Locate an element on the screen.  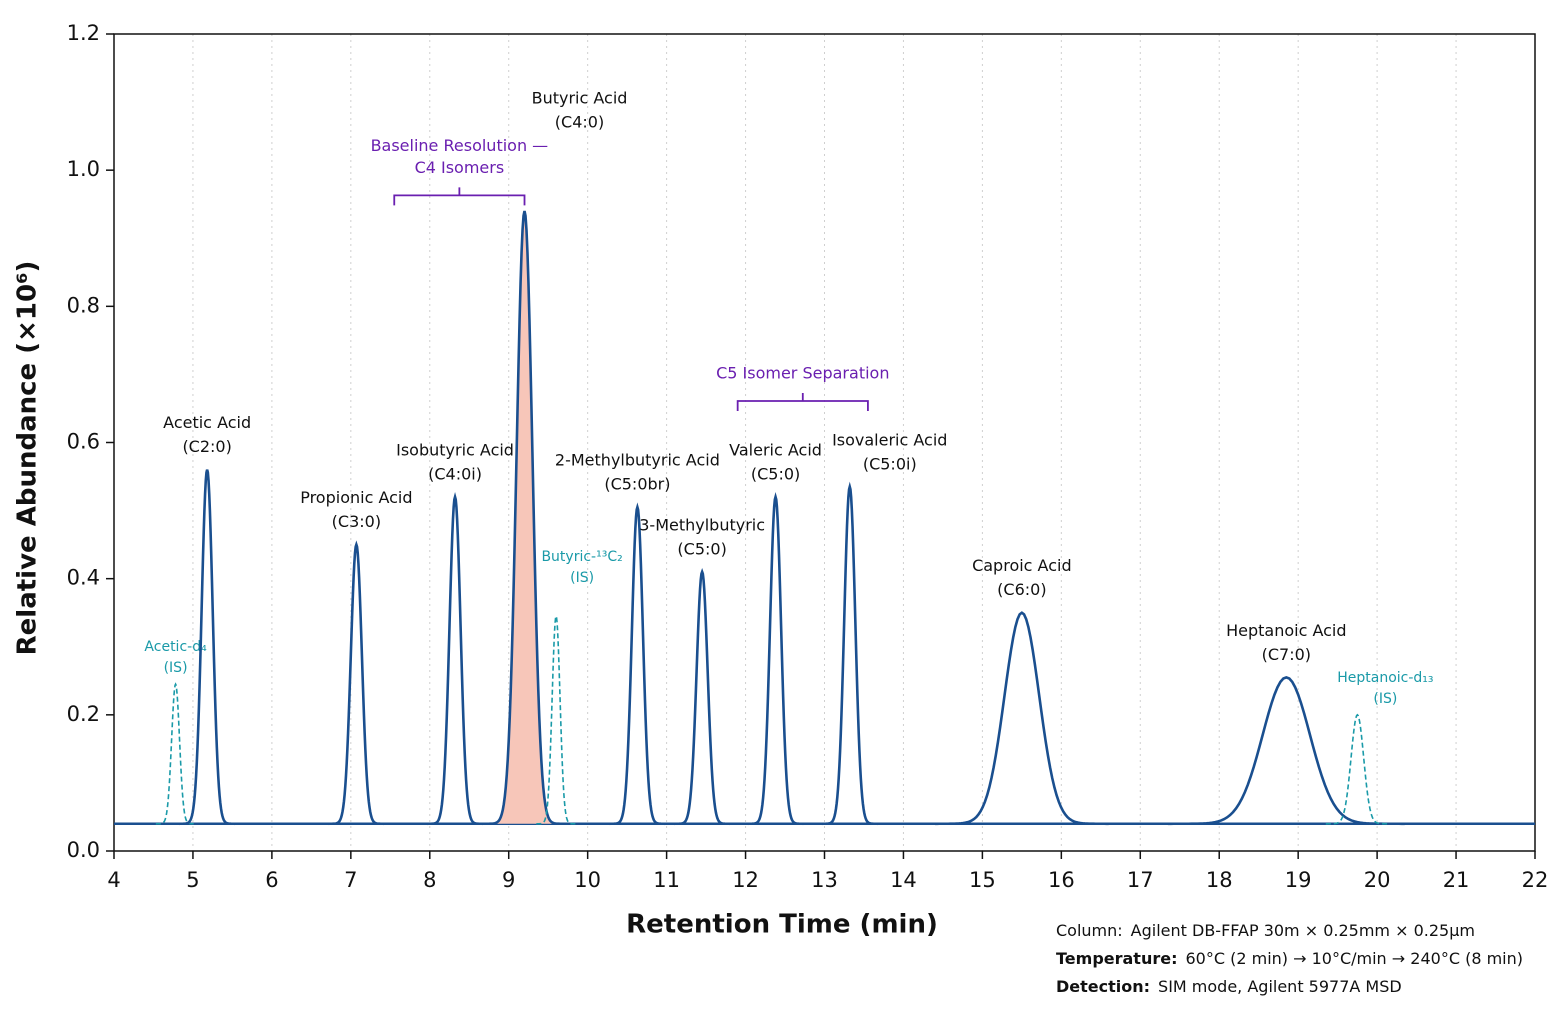
x-tick-label: 21 is located at coordinates (1456, 880).